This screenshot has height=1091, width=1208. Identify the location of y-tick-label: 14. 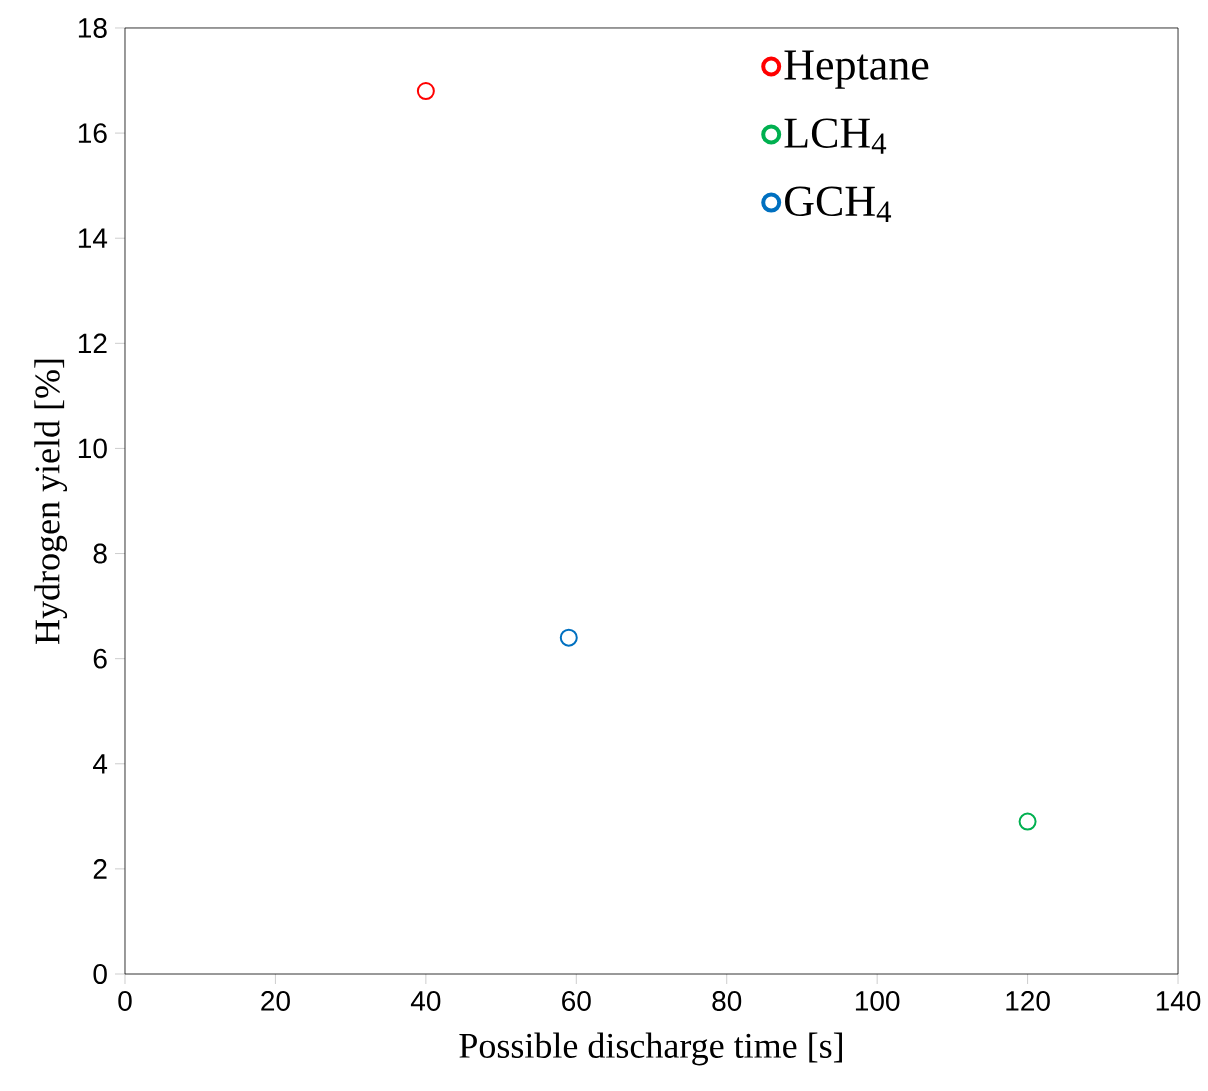
(93, 238).